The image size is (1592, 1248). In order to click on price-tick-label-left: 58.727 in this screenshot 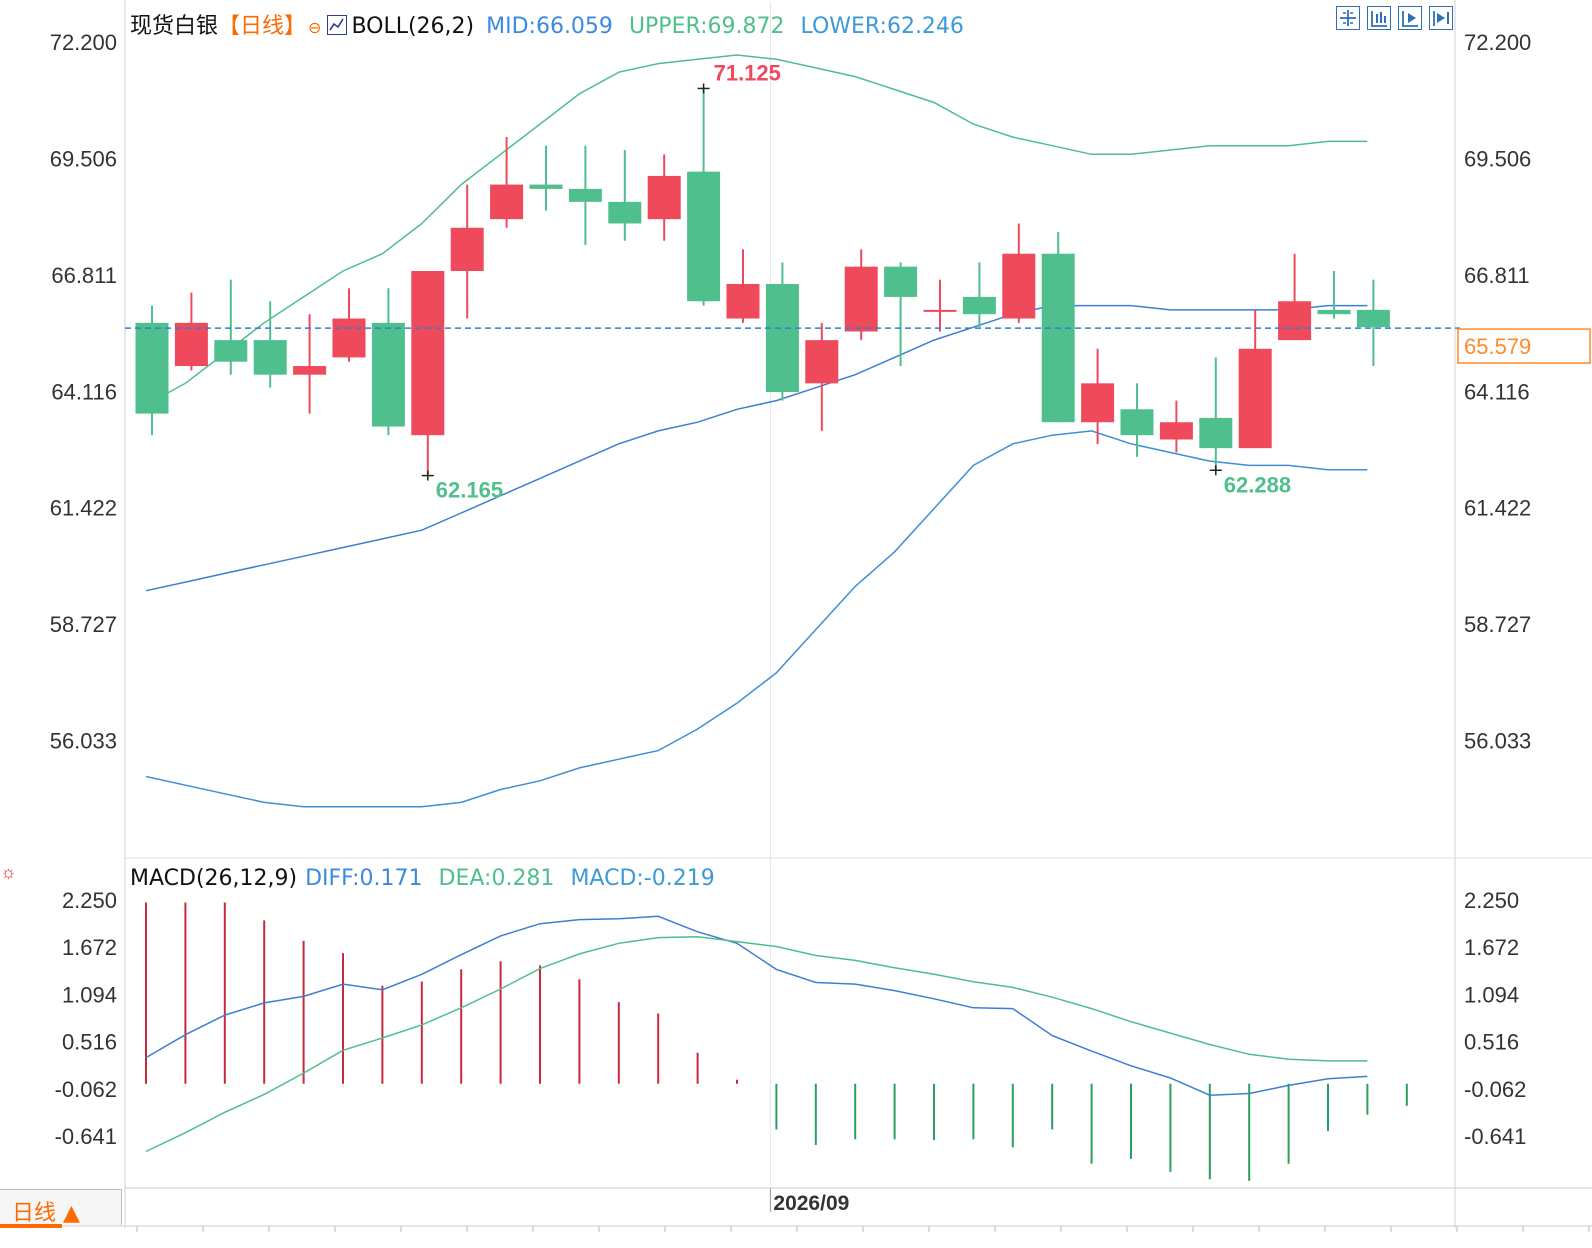, I will do `click(83, 624)`.